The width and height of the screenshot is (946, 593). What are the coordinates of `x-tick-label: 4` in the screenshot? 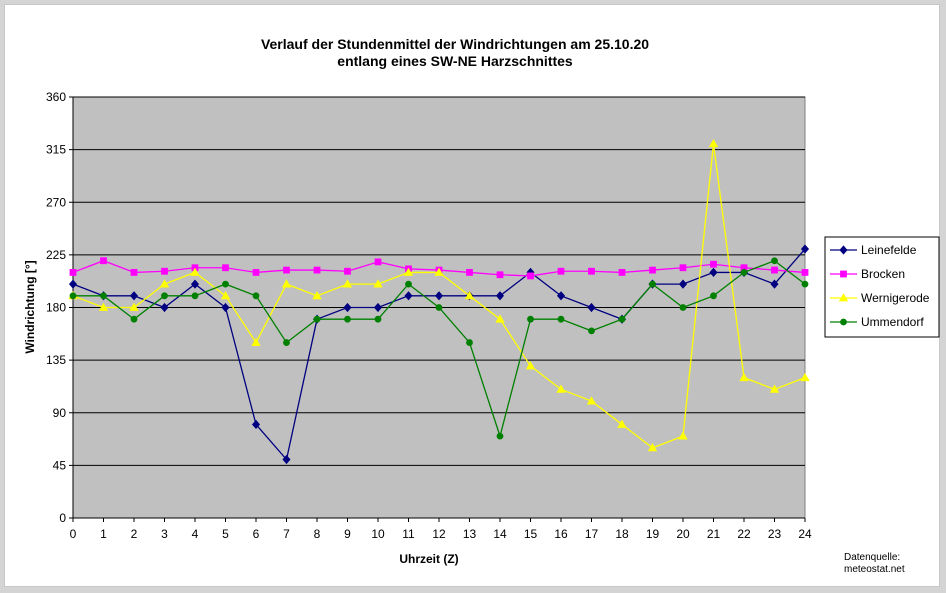 It's located at (195, 534).